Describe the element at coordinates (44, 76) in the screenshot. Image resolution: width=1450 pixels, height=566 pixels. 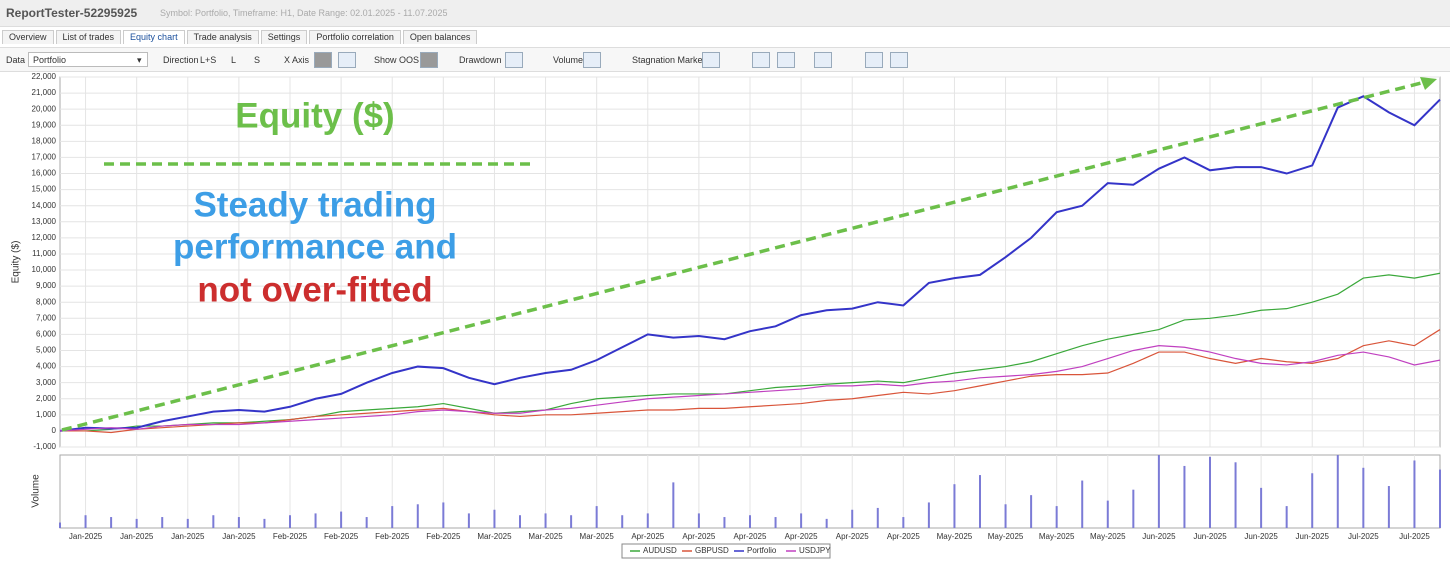
I see `y-tick-label: 22,000` at that location.